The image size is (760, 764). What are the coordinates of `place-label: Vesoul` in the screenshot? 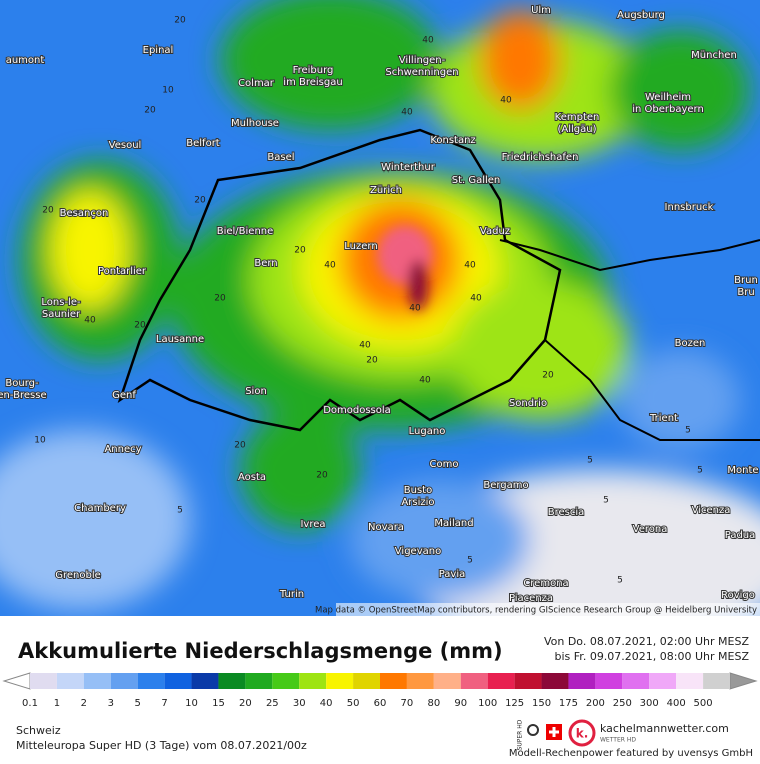 It's located at (125, 145).